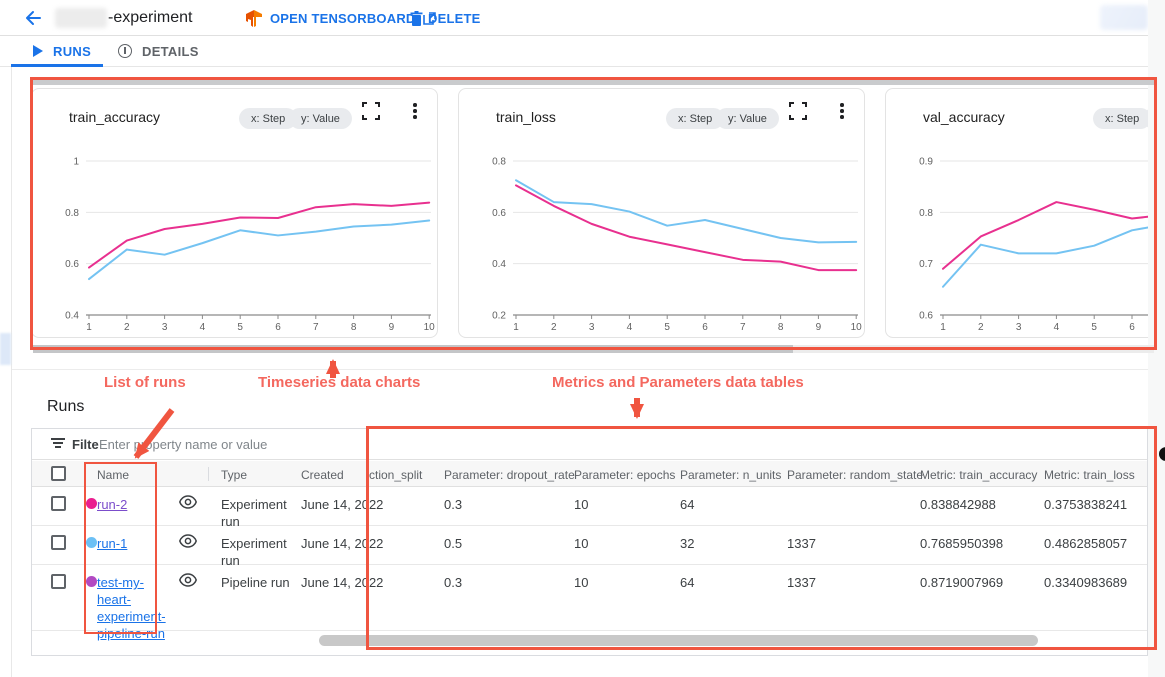 The width and height of the screenshot is (1165, 677). I want to click on svg-text: 5, so click(240, 327).